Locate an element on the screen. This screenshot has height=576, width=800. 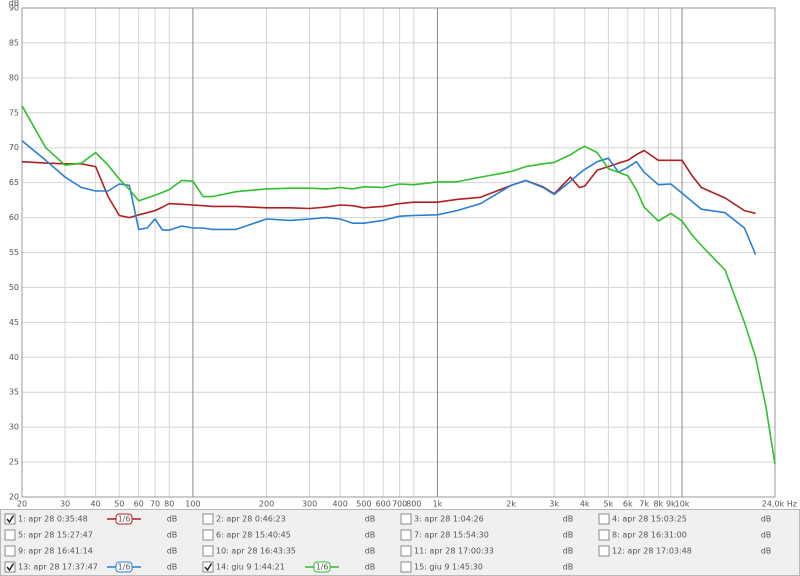
x-tick-label: 5k is located at coordinates (609, 504).